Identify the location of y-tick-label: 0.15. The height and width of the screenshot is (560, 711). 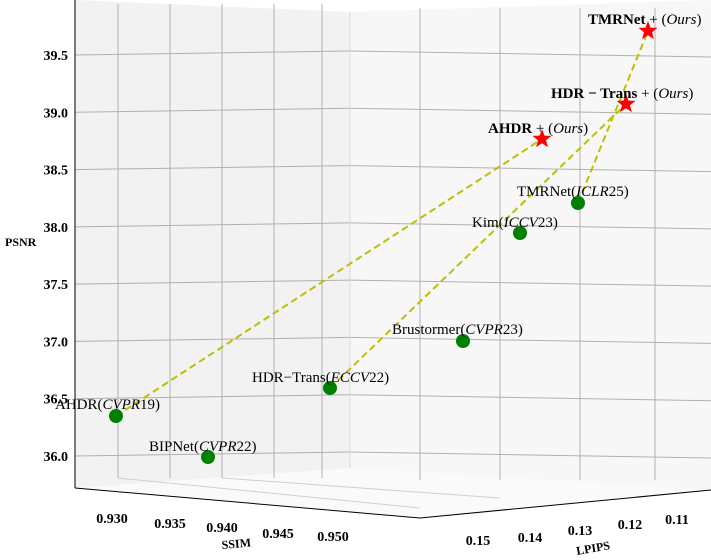
(478, 541).